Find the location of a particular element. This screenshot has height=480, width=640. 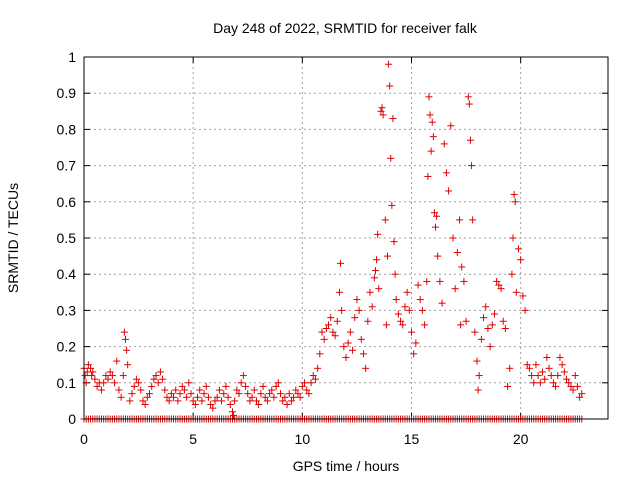

y-tick-label: 0.5 is located at coordinates (67, 238).